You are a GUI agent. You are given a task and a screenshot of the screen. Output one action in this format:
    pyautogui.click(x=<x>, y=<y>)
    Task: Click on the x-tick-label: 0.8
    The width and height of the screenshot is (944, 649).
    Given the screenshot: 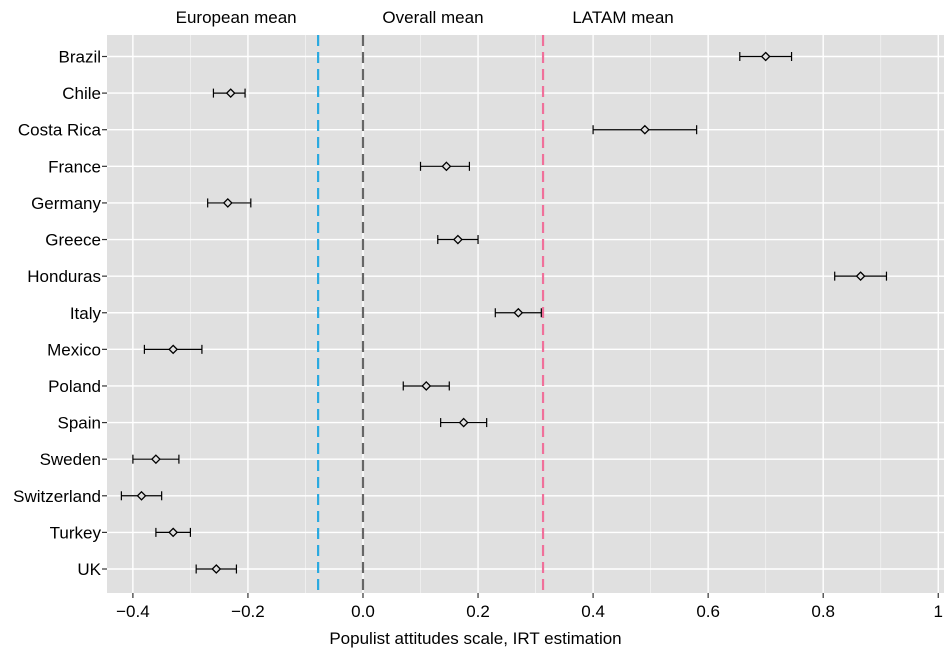 What is the action you would take?
    pyautogui.click(x=823, y=611)
    